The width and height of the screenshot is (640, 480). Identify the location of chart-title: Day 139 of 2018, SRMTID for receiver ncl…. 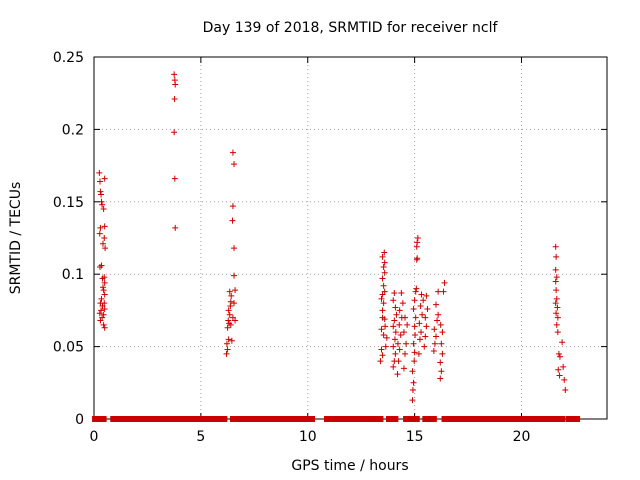
(351, 28).